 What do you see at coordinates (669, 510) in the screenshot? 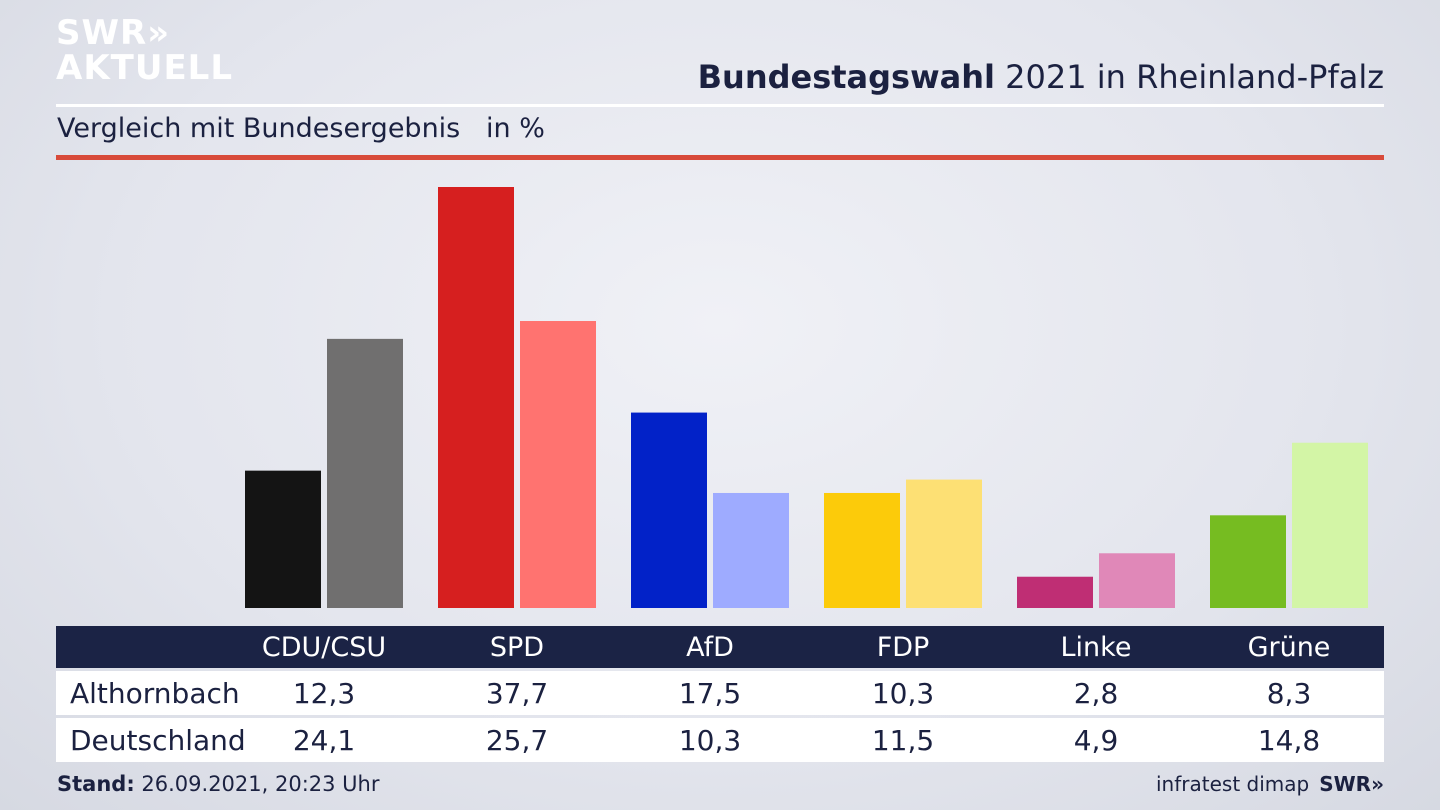
I see `bar-afd-althornbach` at bounding box center [669, 510].